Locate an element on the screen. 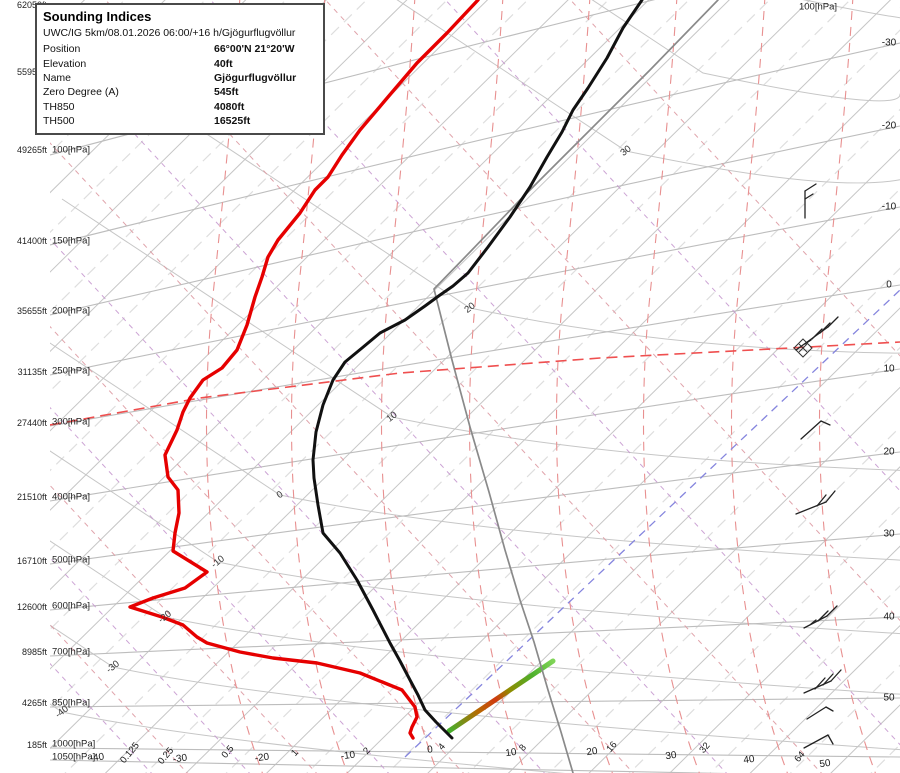  index-value: 4080ft is located at coordinates (229, 106).